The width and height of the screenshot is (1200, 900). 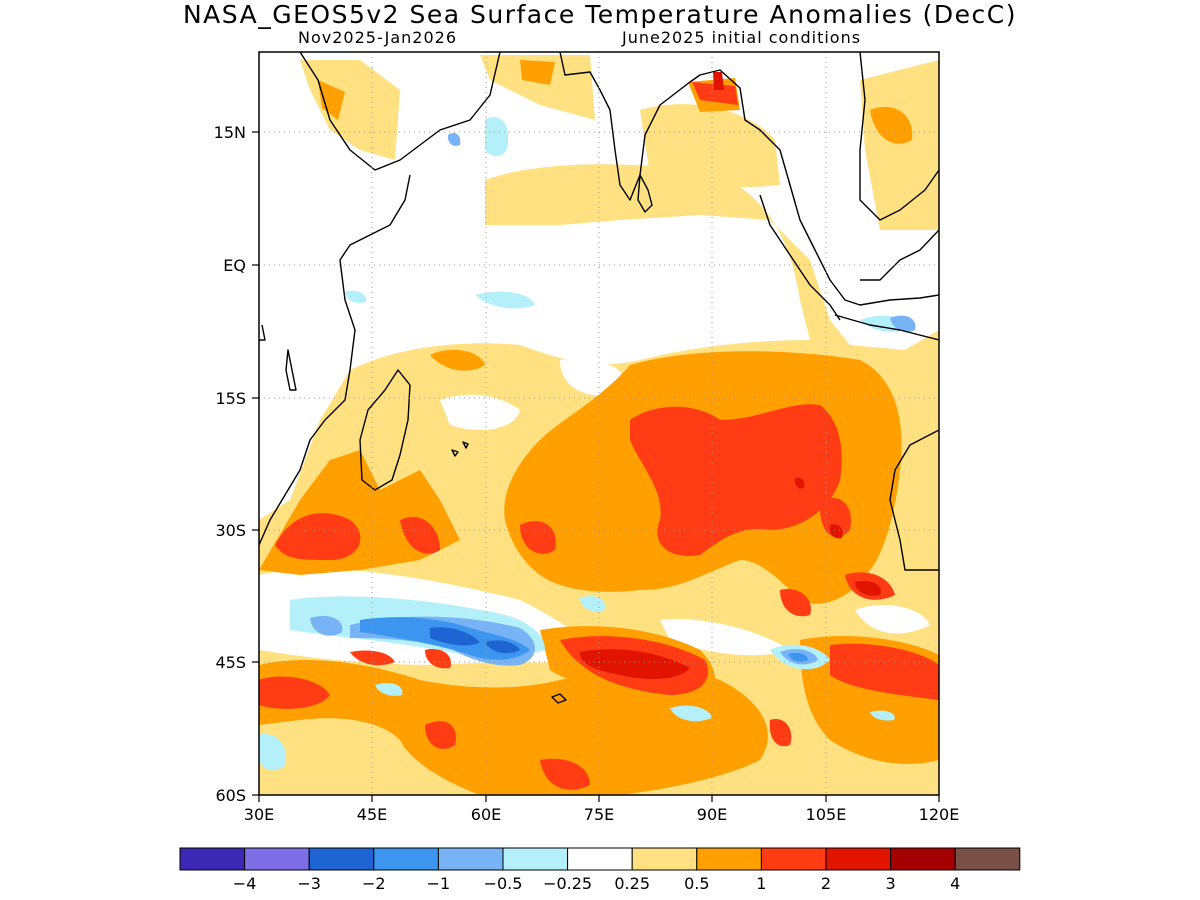 What do you see at coordinates (761, 883) in the screenshot?
I see `color-scale-label: 1` at bounding box center [761, 883].